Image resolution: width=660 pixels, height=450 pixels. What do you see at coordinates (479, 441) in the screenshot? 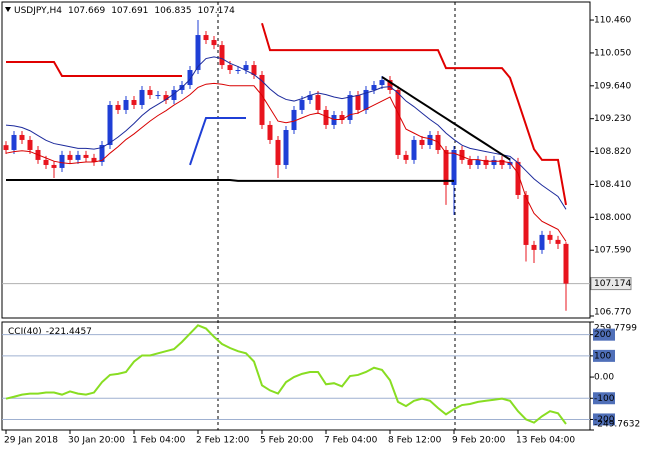
I see `x-tick-label: 9 Feb 20:00` at bounding box center [479, 441].